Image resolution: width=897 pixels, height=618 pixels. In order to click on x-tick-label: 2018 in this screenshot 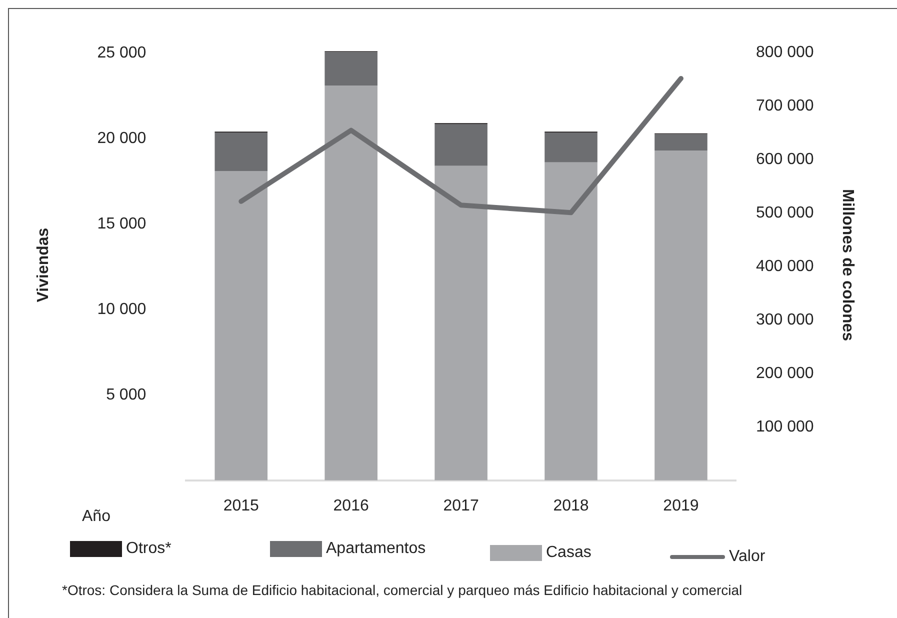, I will do `click(571, 505)`.